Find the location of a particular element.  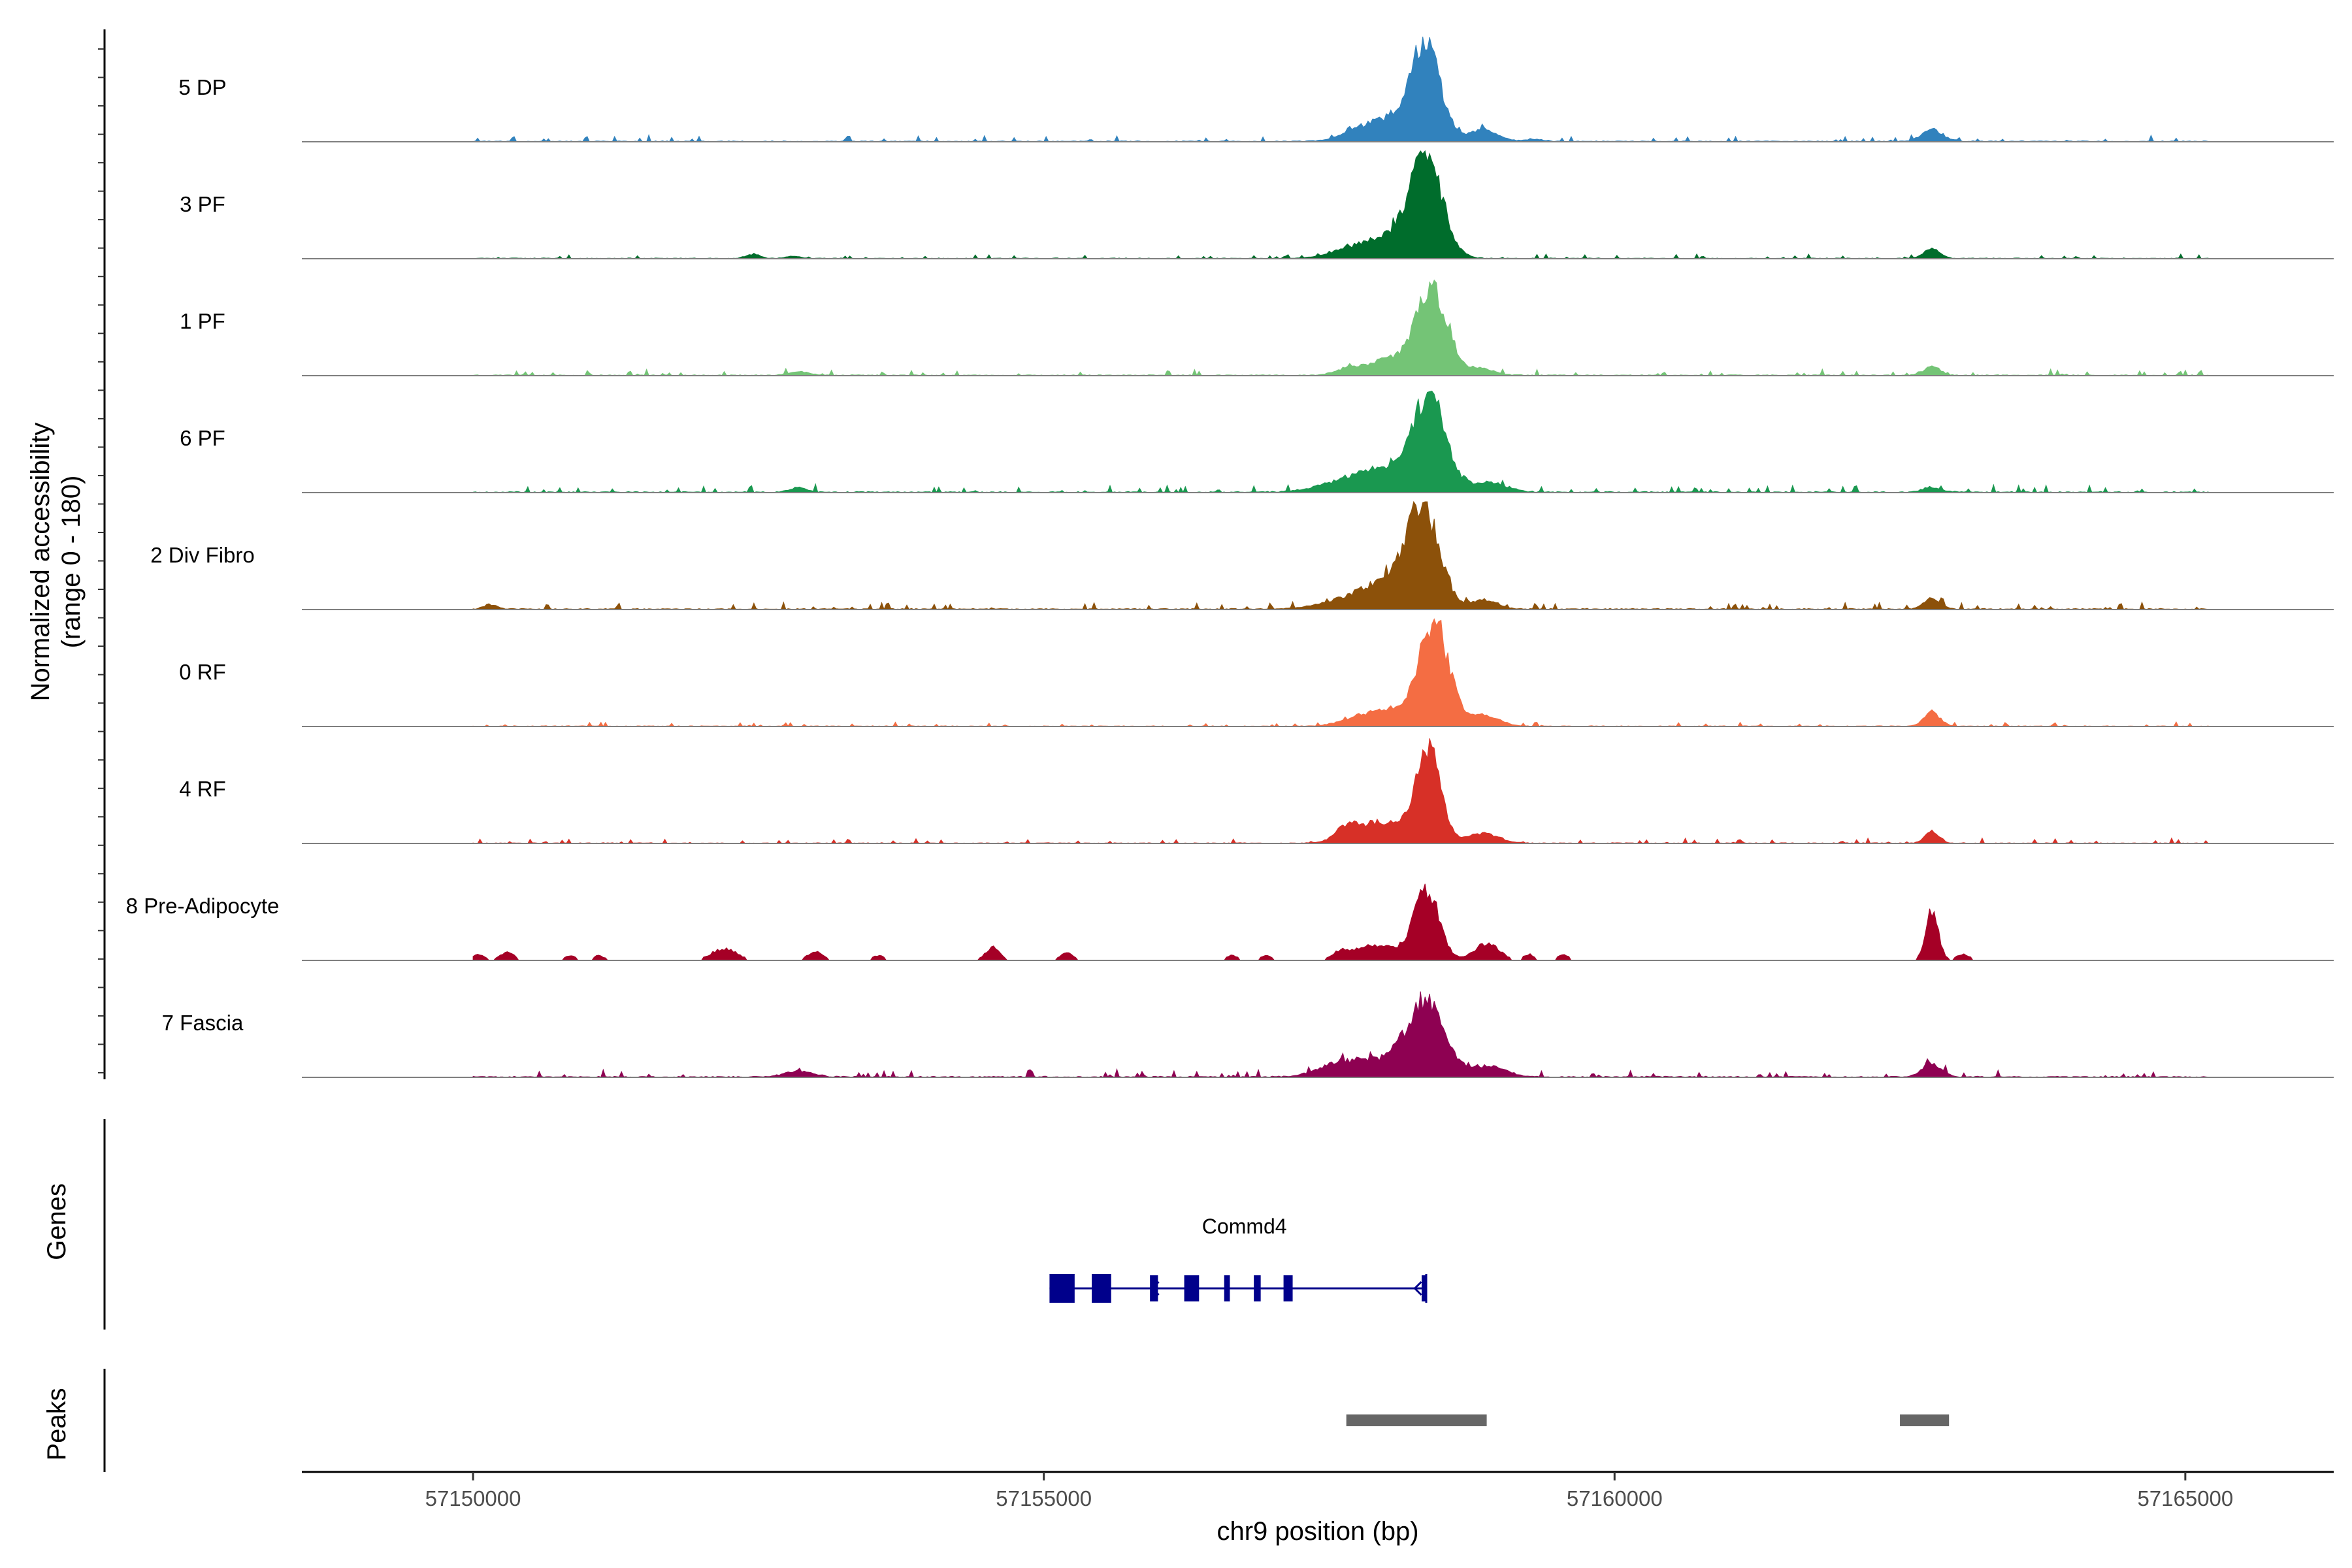

track-label: 5 DP is located at coordinates (202, 87).